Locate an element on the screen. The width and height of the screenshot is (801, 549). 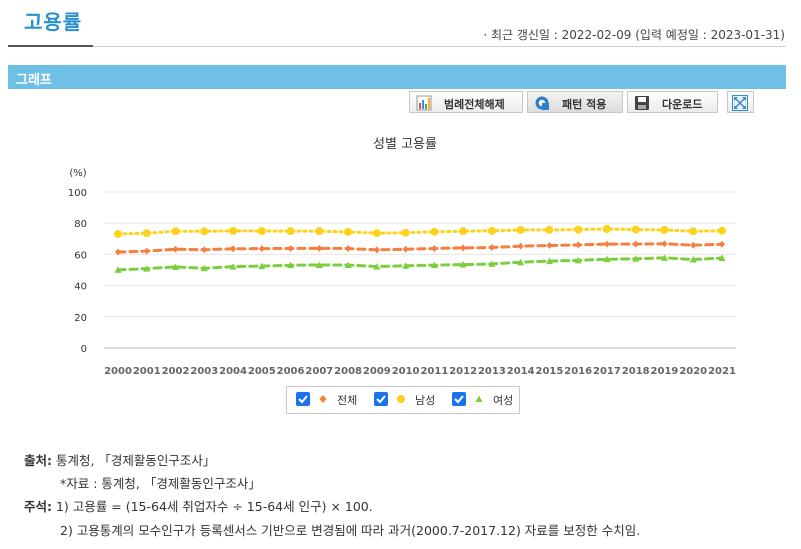
pattern-button: 패턴 적용 is located at coordinates (575, 102).